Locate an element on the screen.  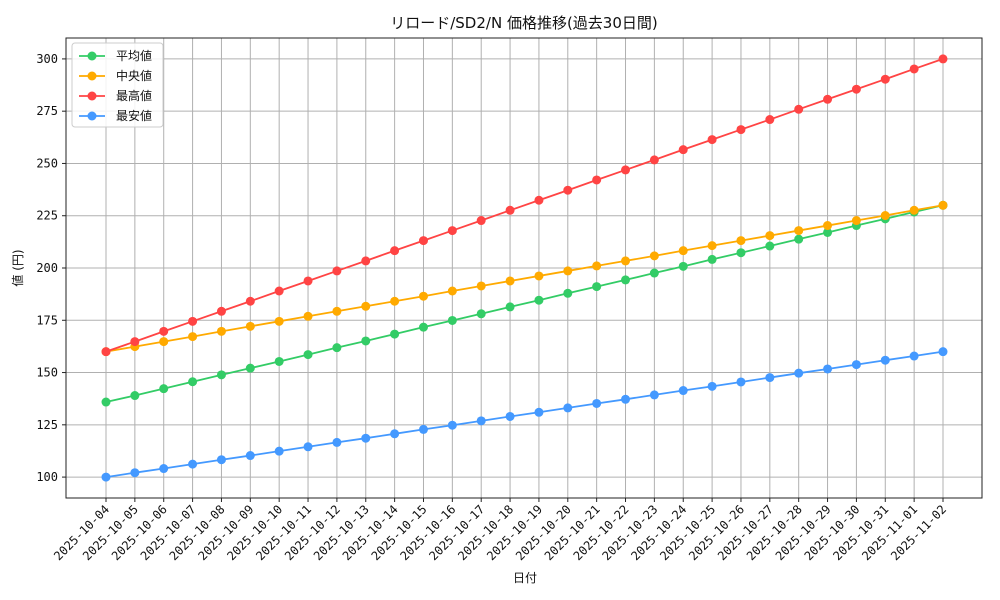
legend-item: 平均値 is located at coordinates (115, 55).